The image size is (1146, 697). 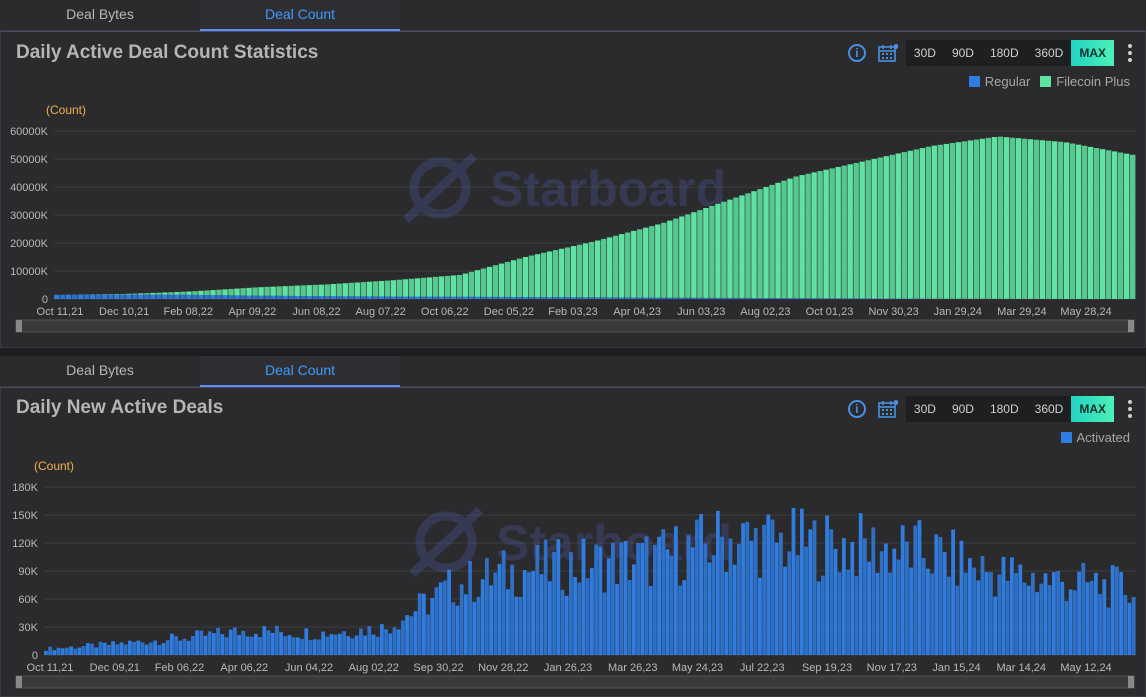 What do you see at coordinates (167, 52) in the screenshot?
I see `chart-title: Daily Active Deal Count Statistics` at bounding box center [167, 52].